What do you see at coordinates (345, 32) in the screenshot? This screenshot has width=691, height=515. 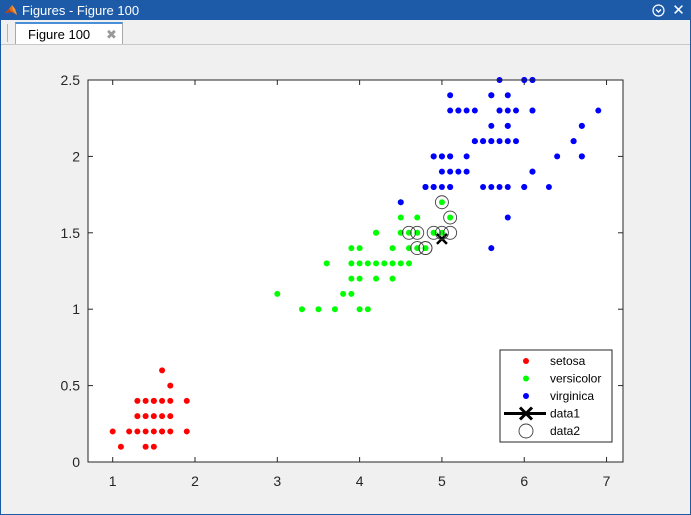 I see `tab-strip: Figure 100 ✖` at bounding box center [345, 32].